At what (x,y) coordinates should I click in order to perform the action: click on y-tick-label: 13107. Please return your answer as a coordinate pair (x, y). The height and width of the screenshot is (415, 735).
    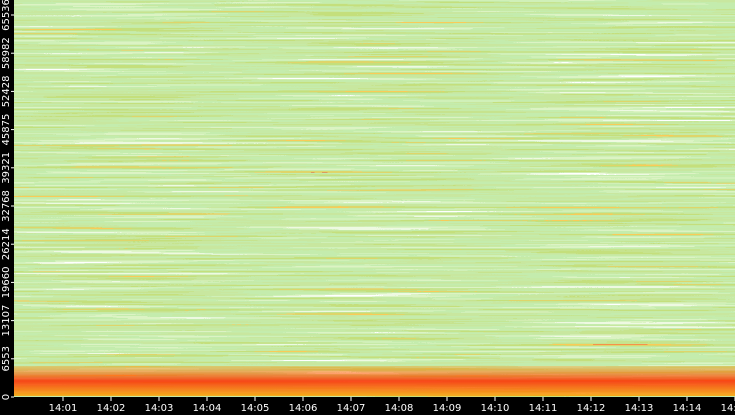
    Looking at the image, I should click on (6, 321).